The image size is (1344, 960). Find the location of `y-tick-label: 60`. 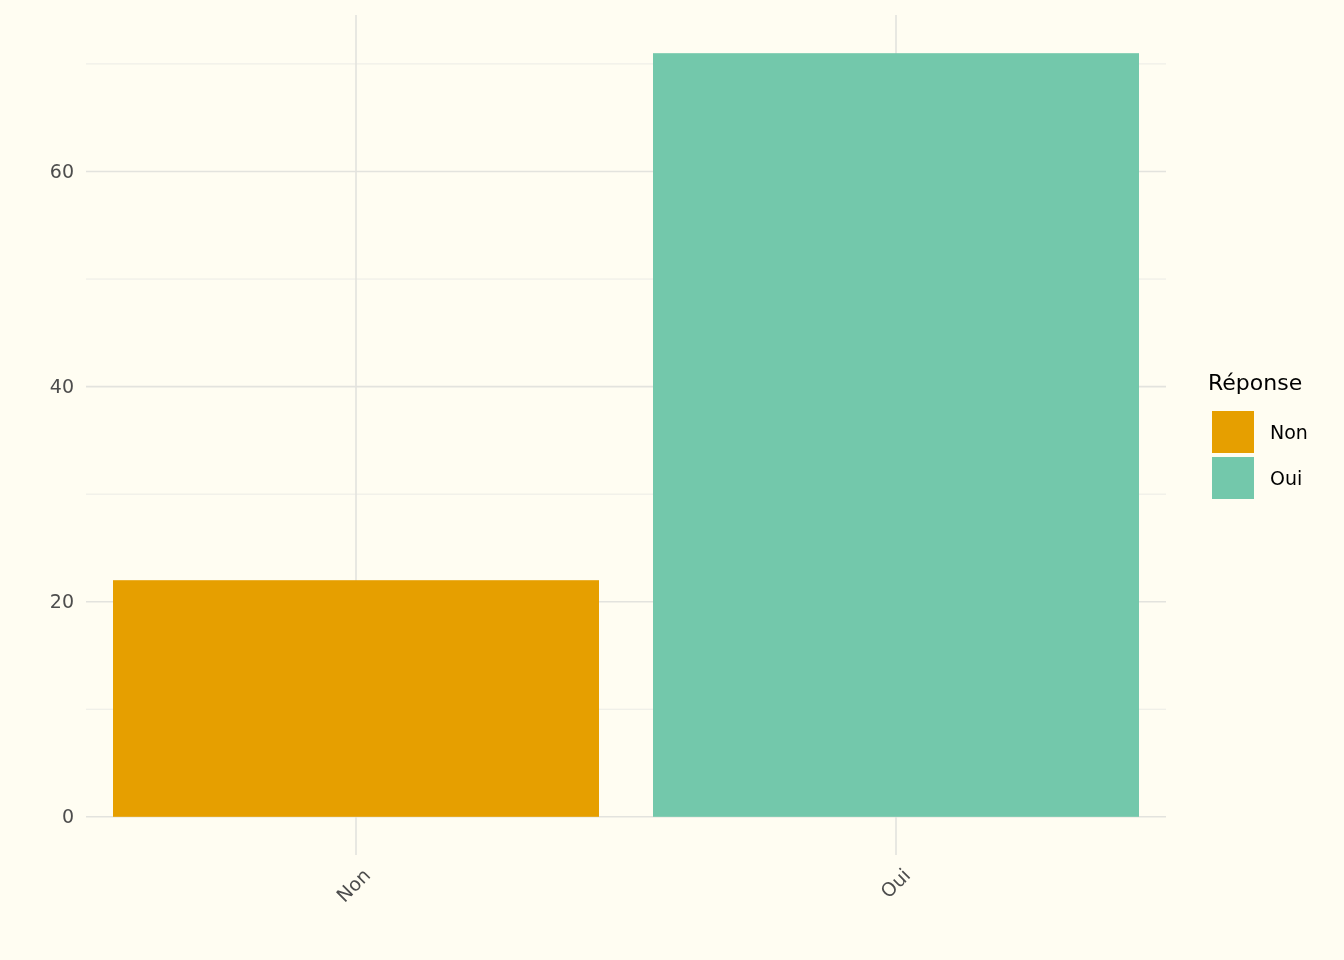

y-tick-label: 60 is located at coordinates (61, 171).